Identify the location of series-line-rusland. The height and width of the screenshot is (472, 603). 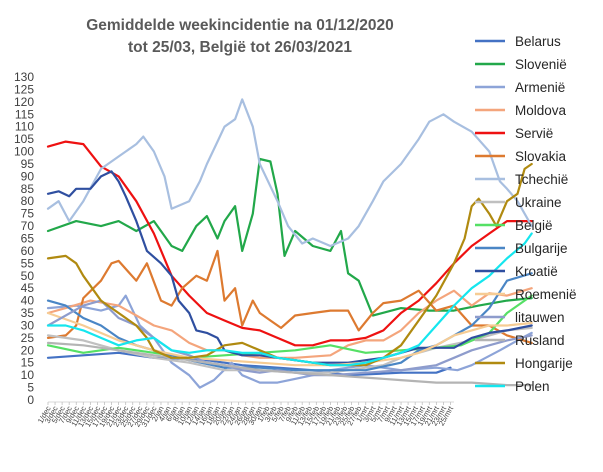
(289, 364).